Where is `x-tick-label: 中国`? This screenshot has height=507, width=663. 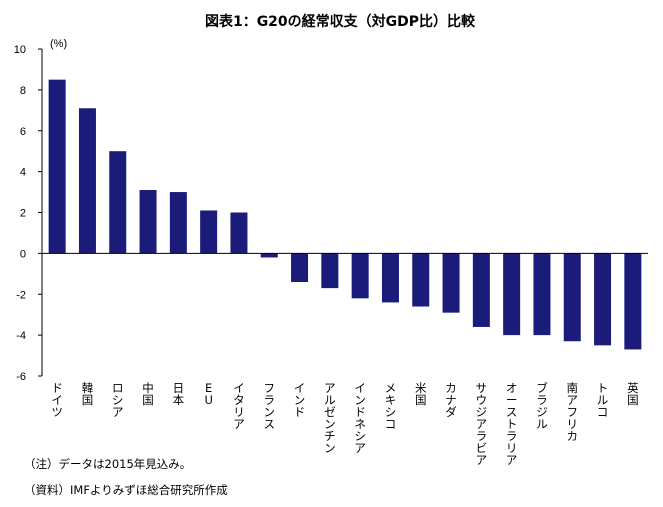 x-tick-label: 中国 is located at coordinates (148, 394).